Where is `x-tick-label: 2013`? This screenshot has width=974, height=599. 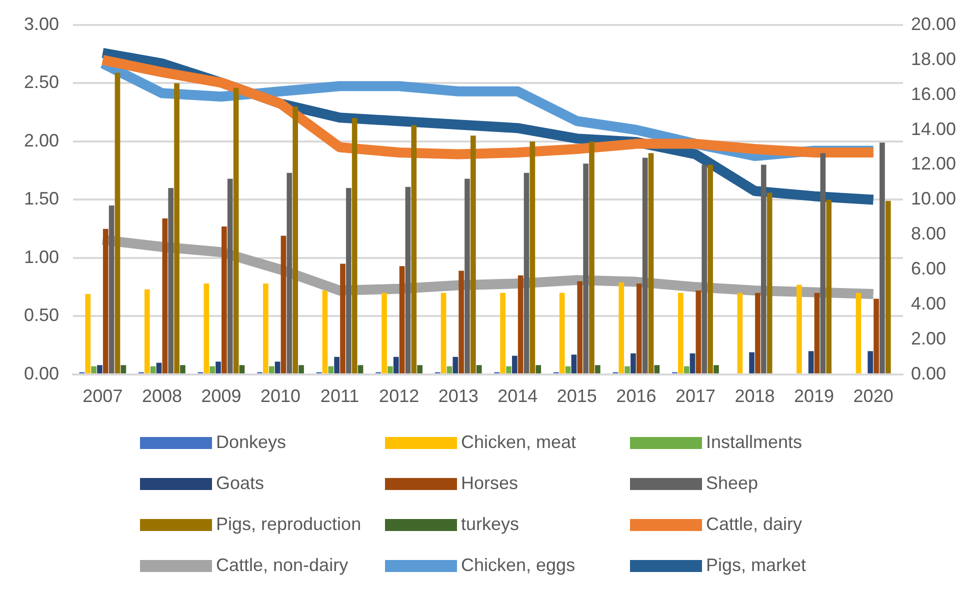
x-tick-label: 2013 is located at coordinates (458, 396).